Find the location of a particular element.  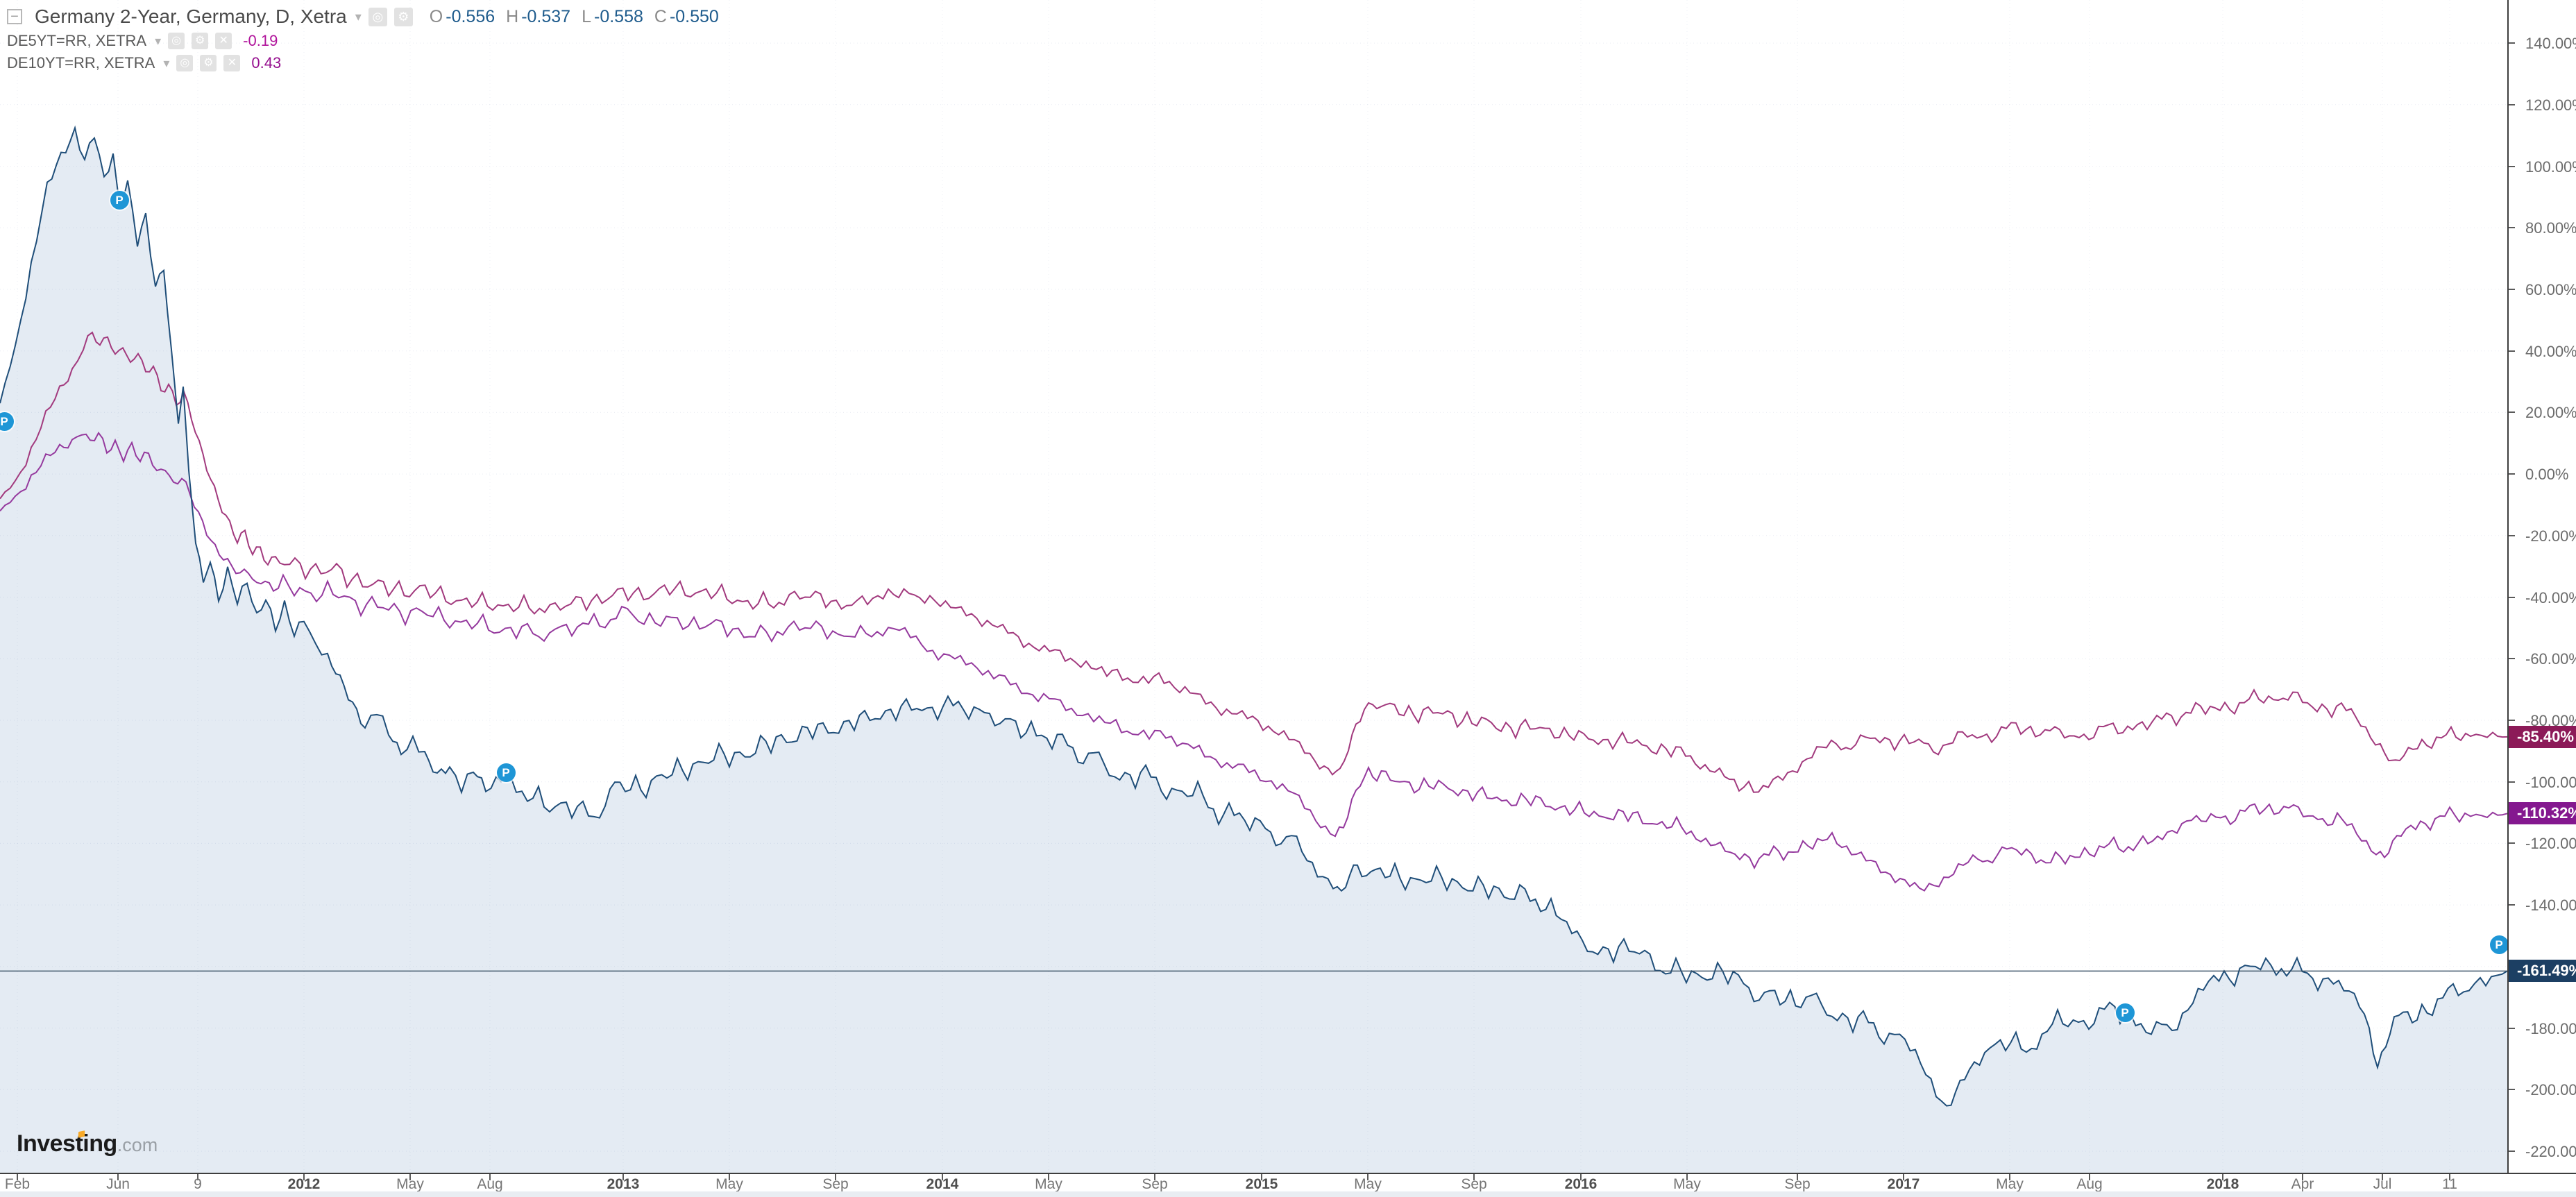

y-axis-label: 80.00% is located at coordinates (2551, 228).